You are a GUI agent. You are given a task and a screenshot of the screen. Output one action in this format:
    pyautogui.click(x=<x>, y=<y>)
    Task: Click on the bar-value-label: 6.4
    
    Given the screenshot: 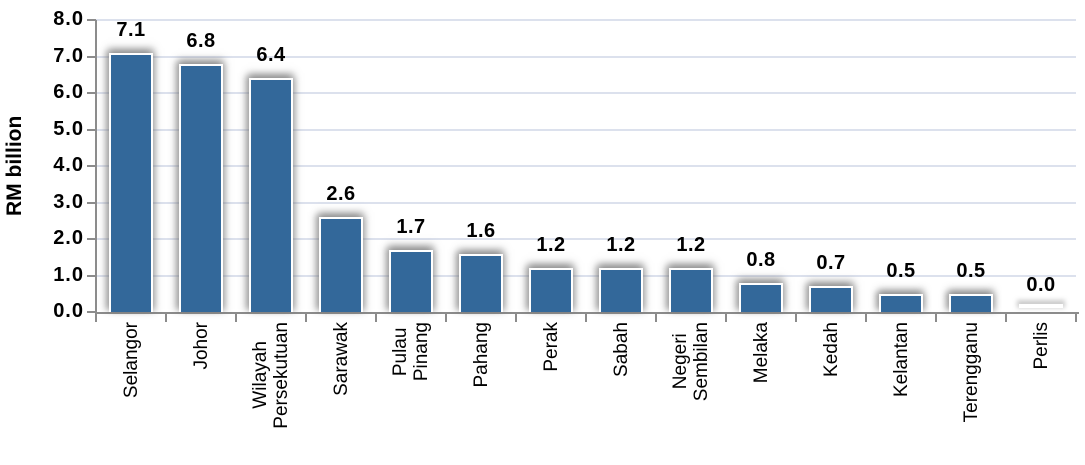 What is the action you would take?
    pyautogui.click(x=271, y=55)
    